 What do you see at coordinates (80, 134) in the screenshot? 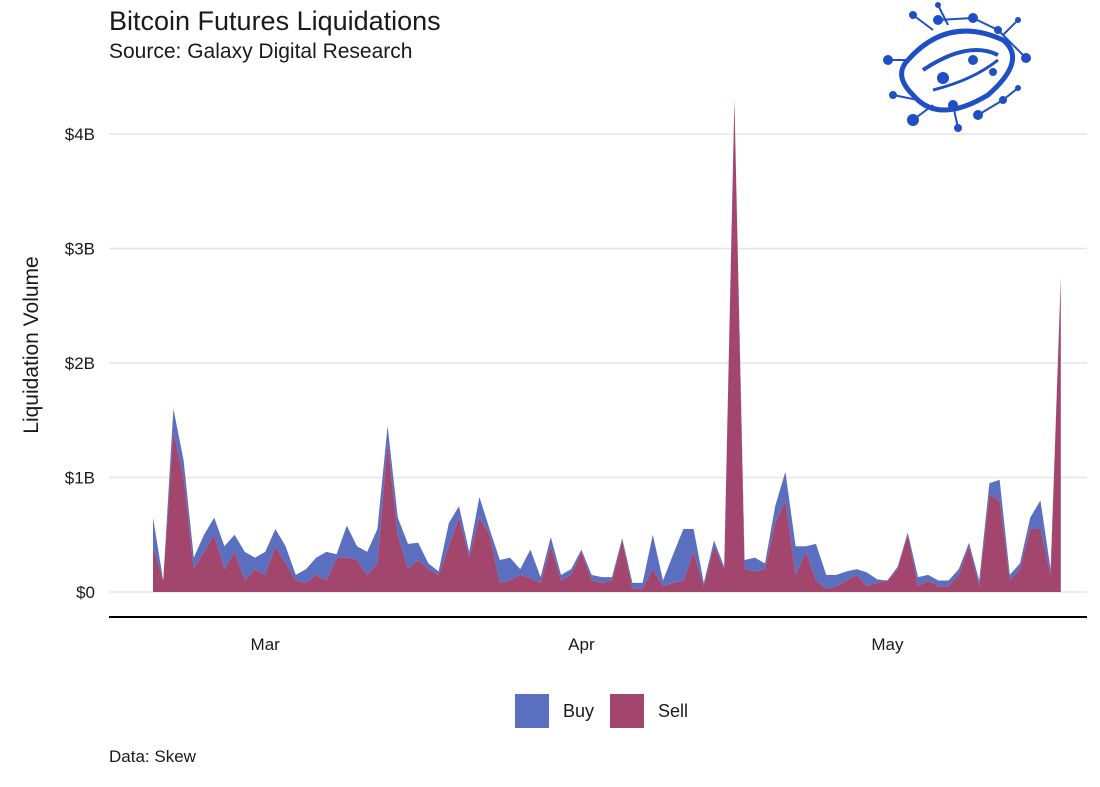
I see `y-tick-label: $4B` at bounding box center [80, 134].